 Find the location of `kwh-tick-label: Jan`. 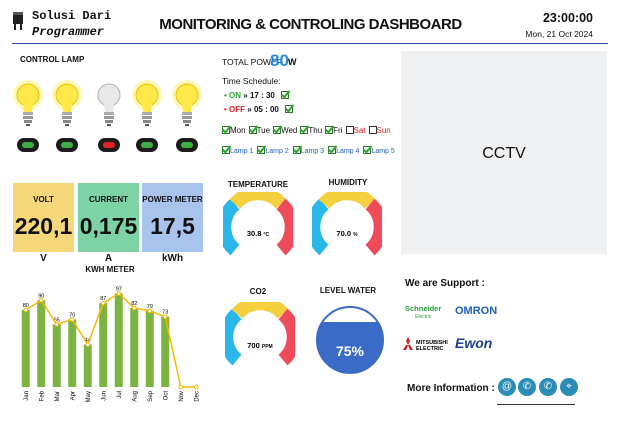

kwh-tick-label: Jan is located at coordinates (27, 396).